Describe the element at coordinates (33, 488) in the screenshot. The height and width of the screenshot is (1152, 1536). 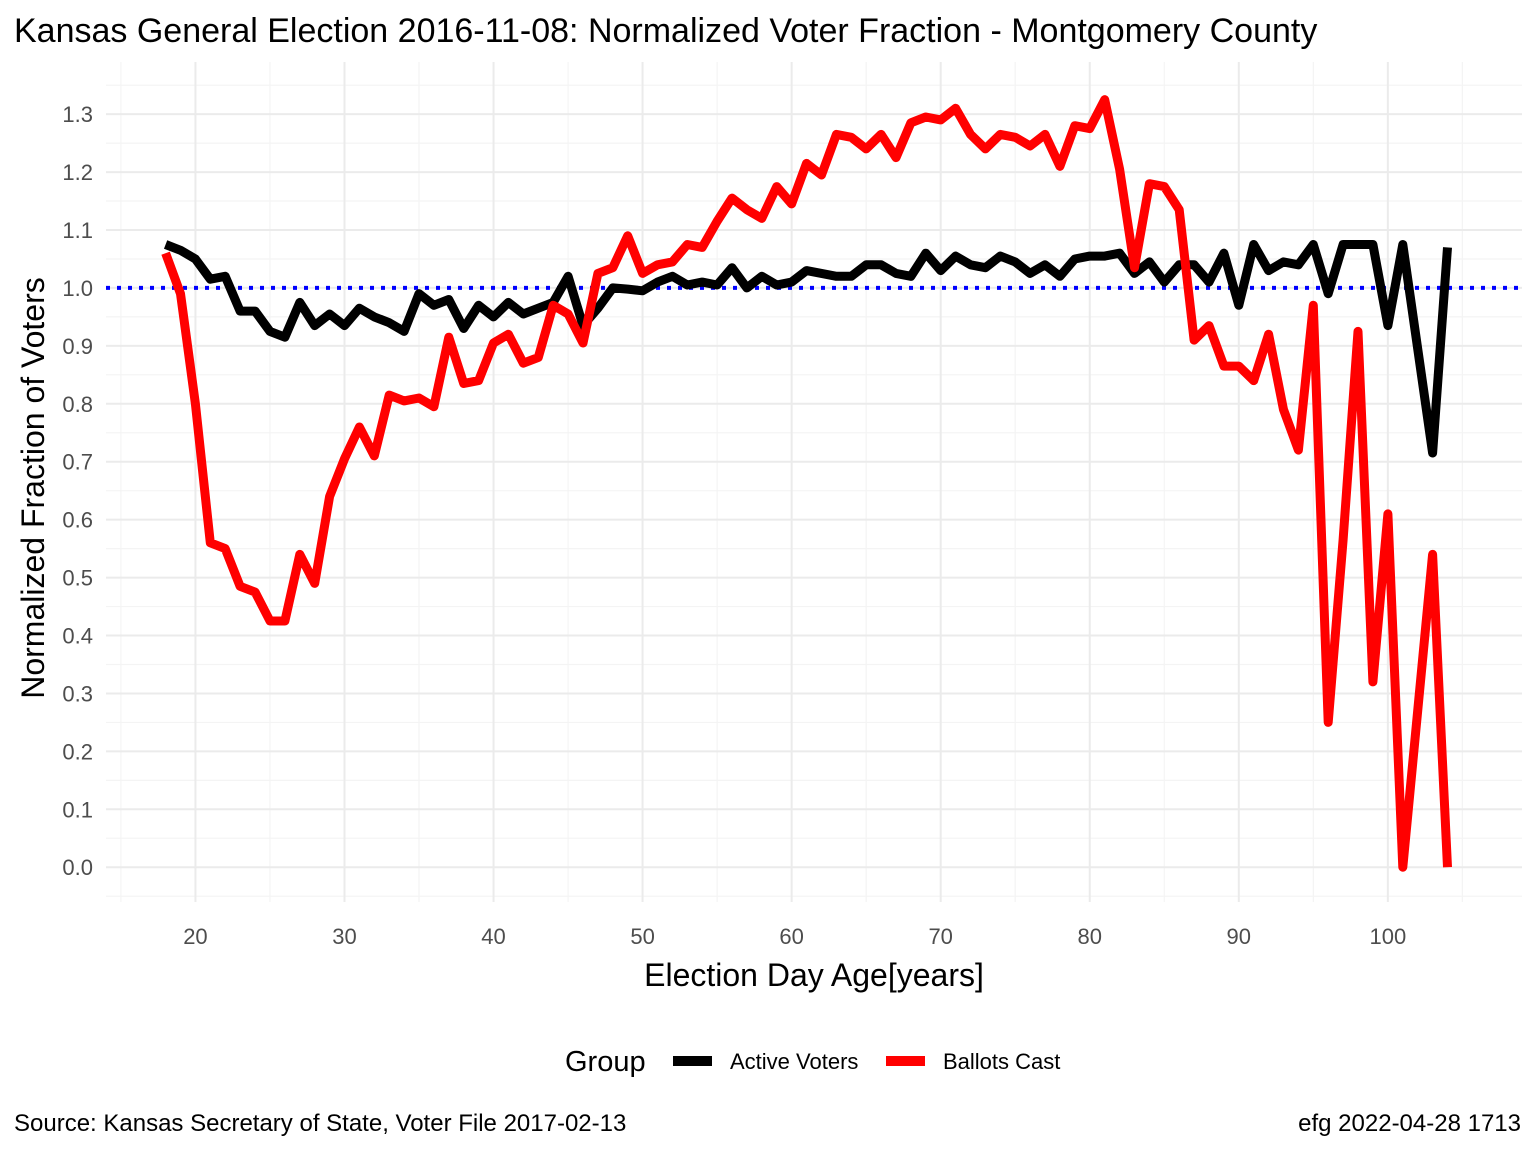
I see `y-axis-title: Normalized Fraction of Voters` at that location.